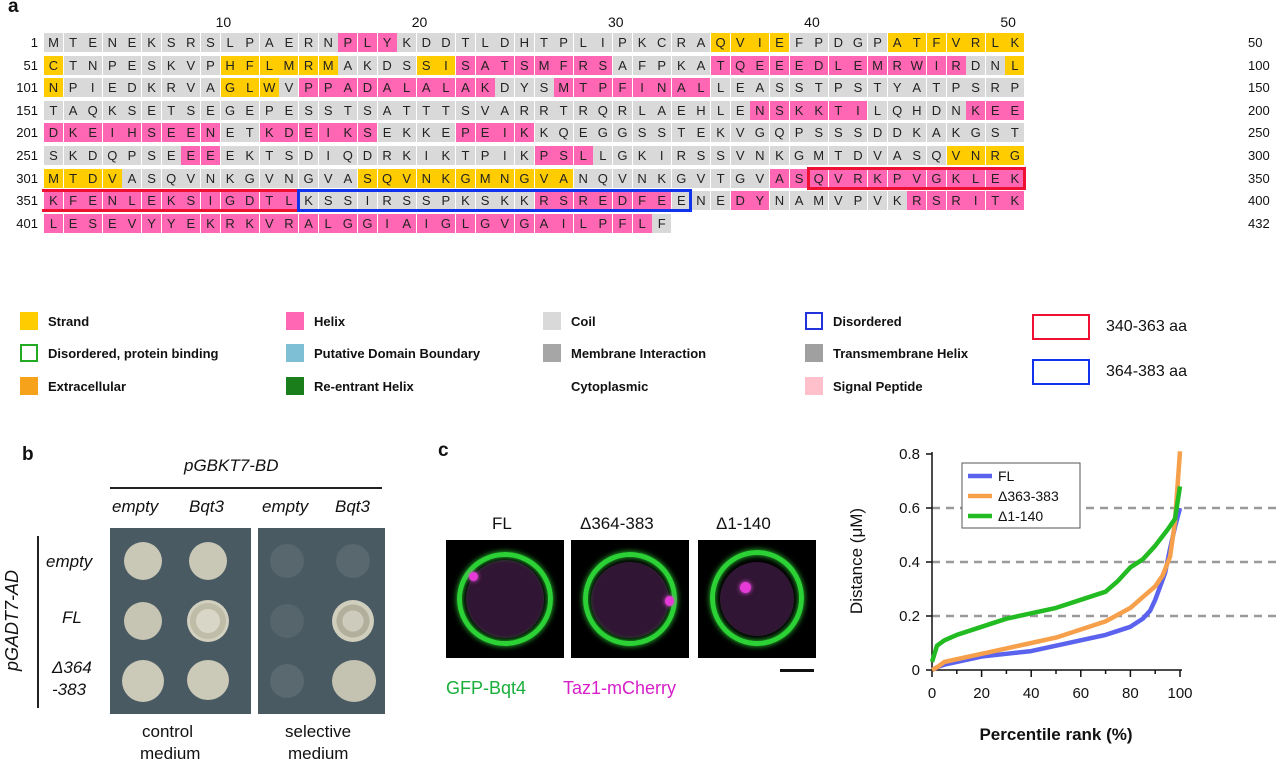 This screenshot has width=1280, height=768. What do you see at coordinates (502, 523) in the screenshot?
I see `image-title-fl: FL` at bounding box center [502, 523].